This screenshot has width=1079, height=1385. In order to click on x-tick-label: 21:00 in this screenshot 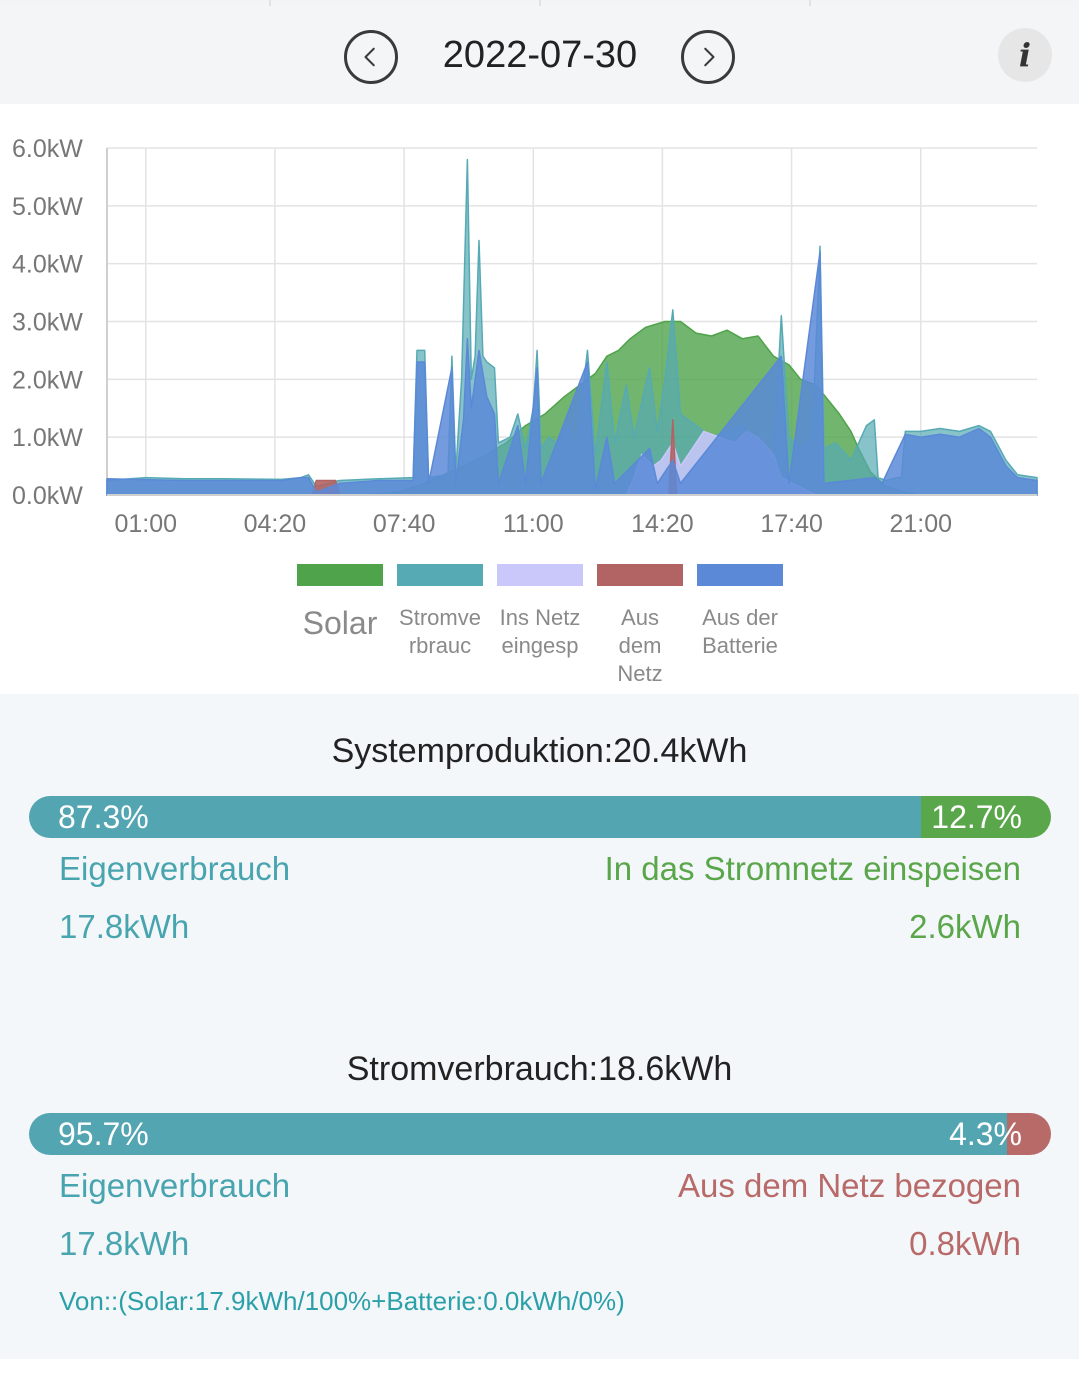, I will do `click(920, 524)`.